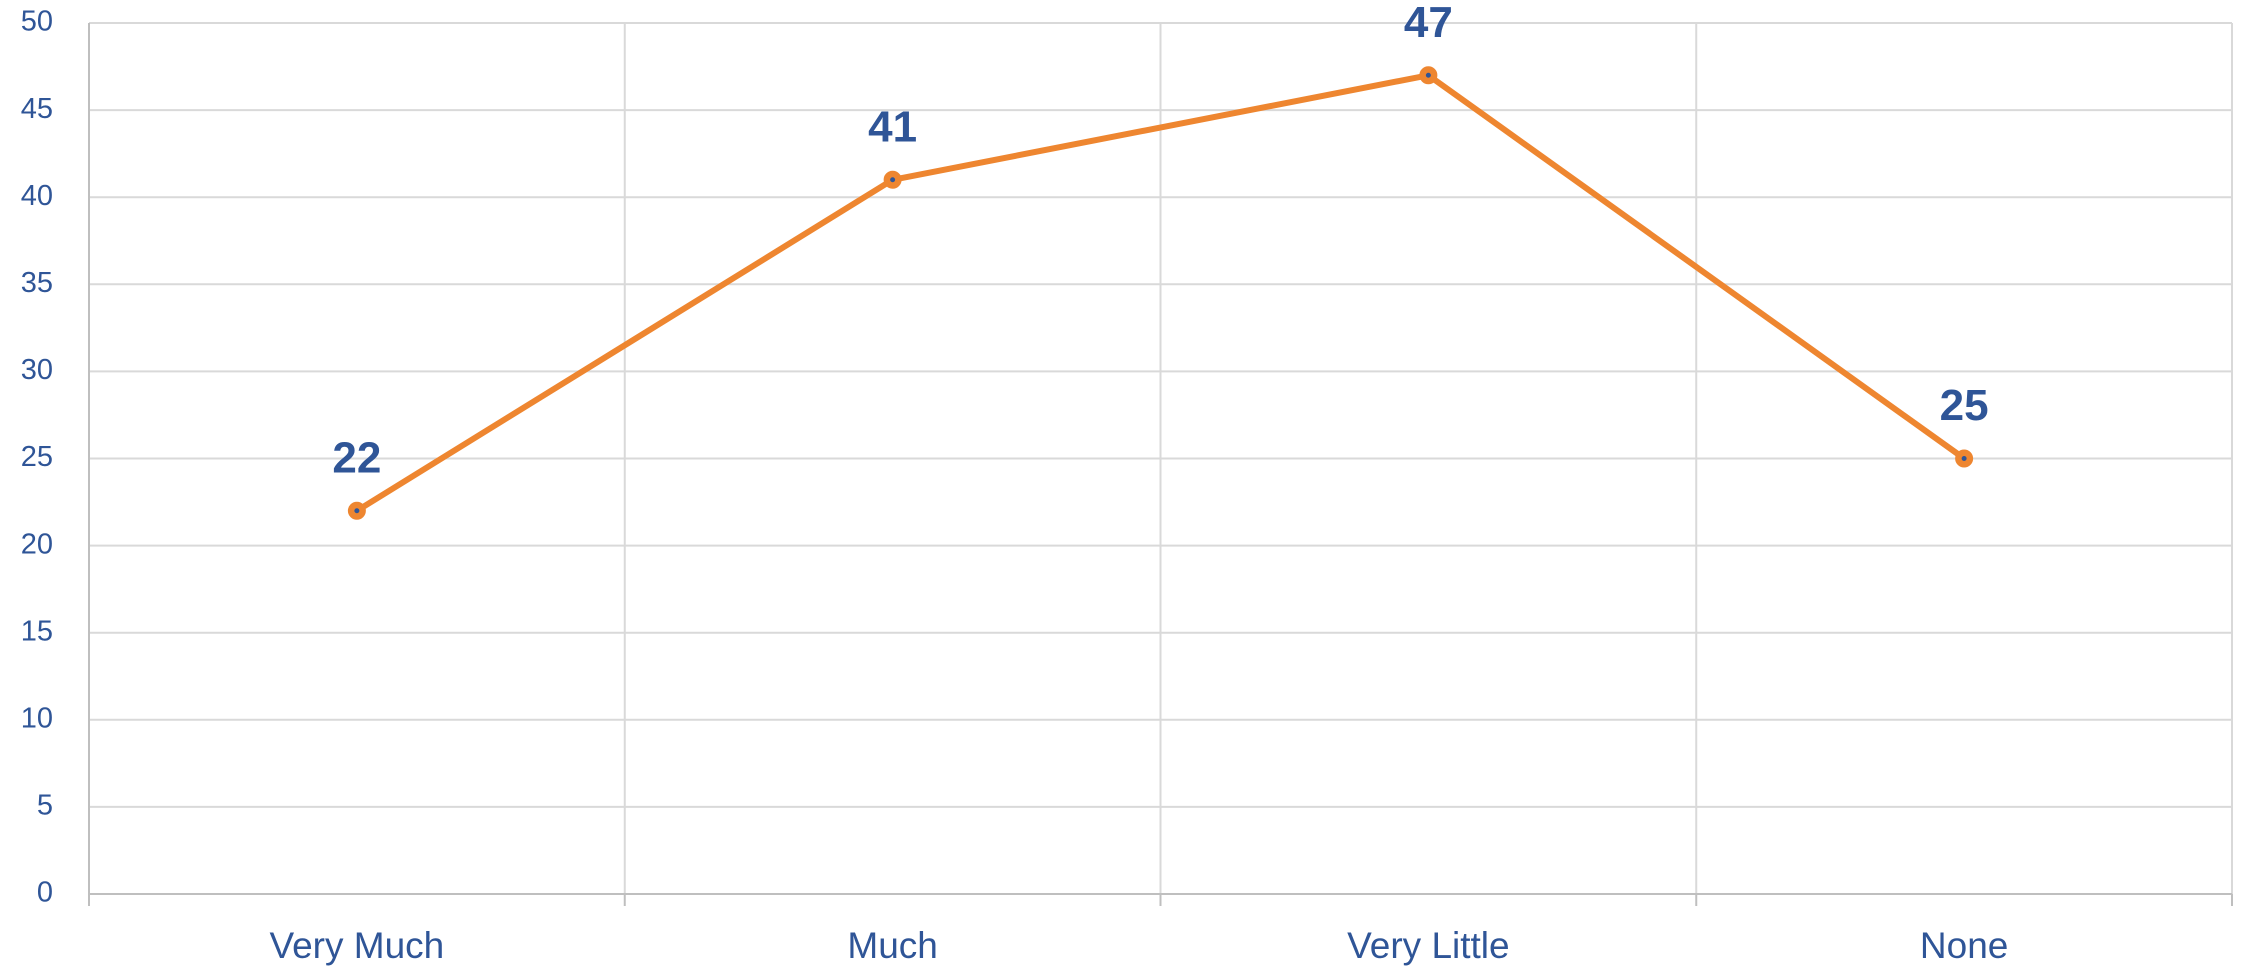 The height and width of the screenshot is (970, 2244). Describe the element at coordinates (37, 22) in the screenshot. I see `y-tick-label: 50` at that location.